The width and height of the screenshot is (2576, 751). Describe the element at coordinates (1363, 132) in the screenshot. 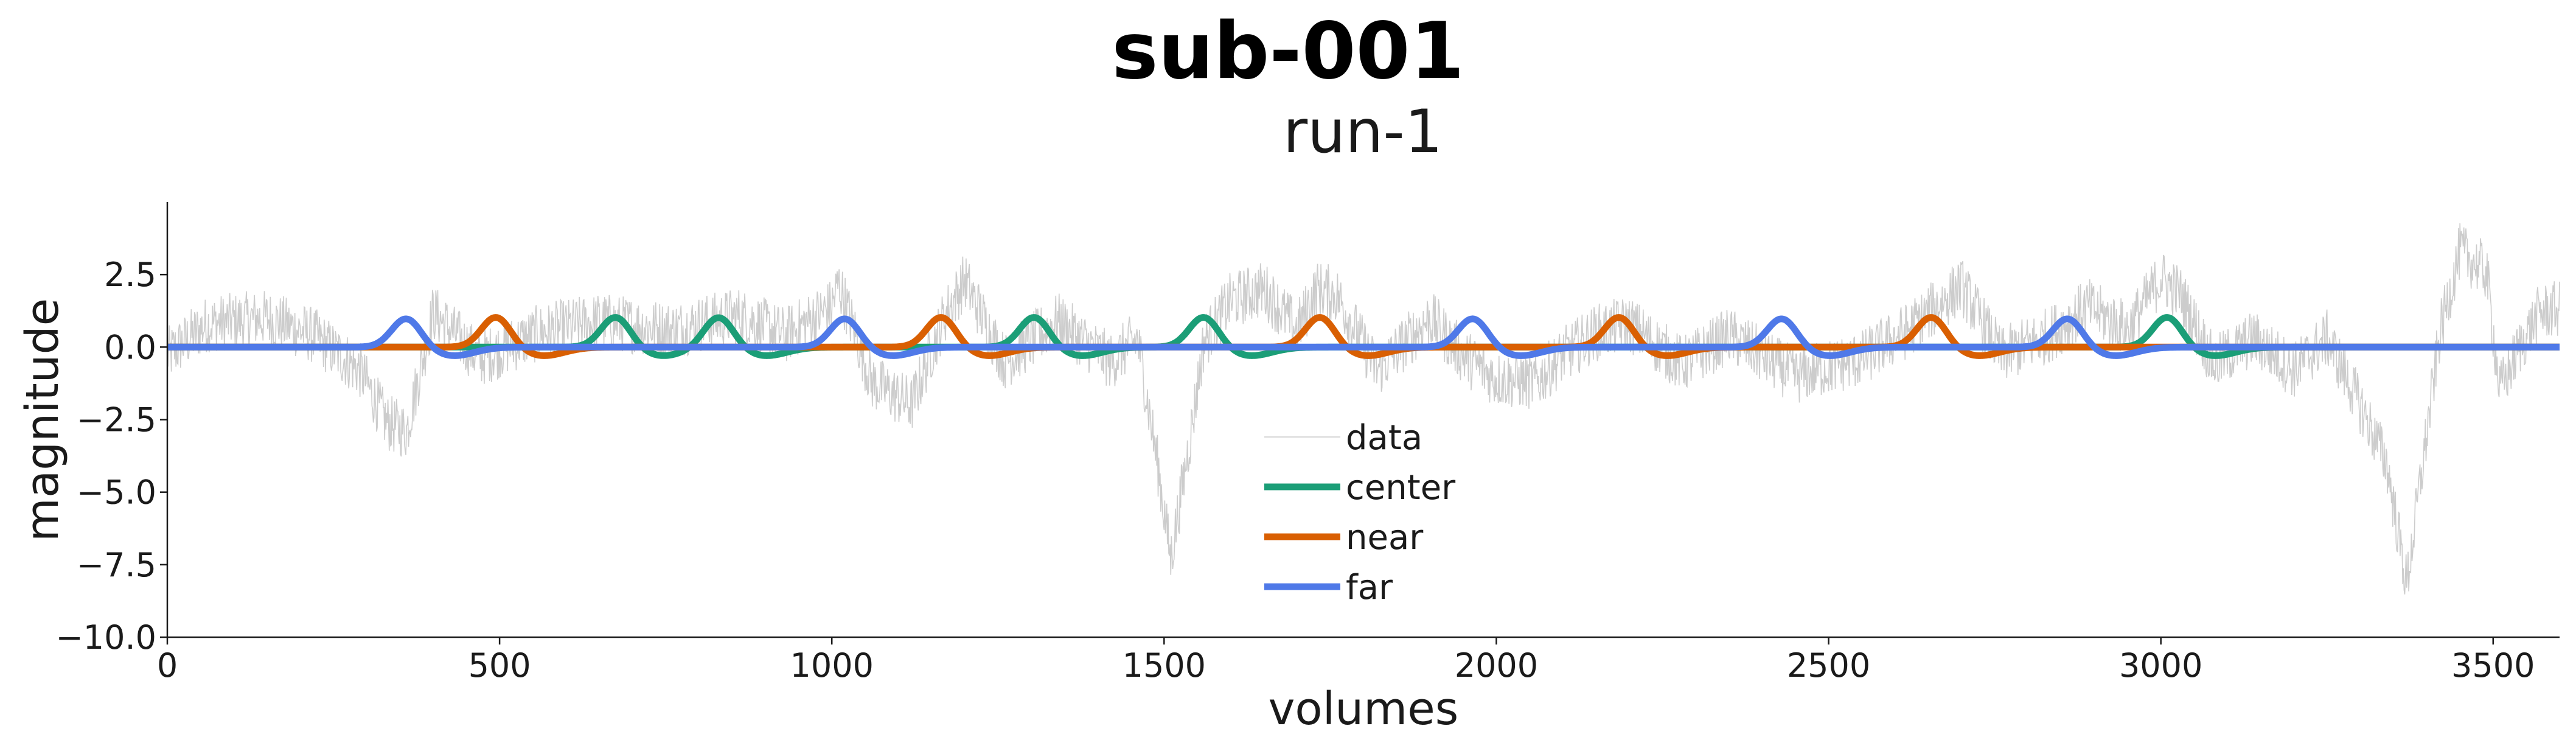

I see `chart-subtitle: run-1` at that location.